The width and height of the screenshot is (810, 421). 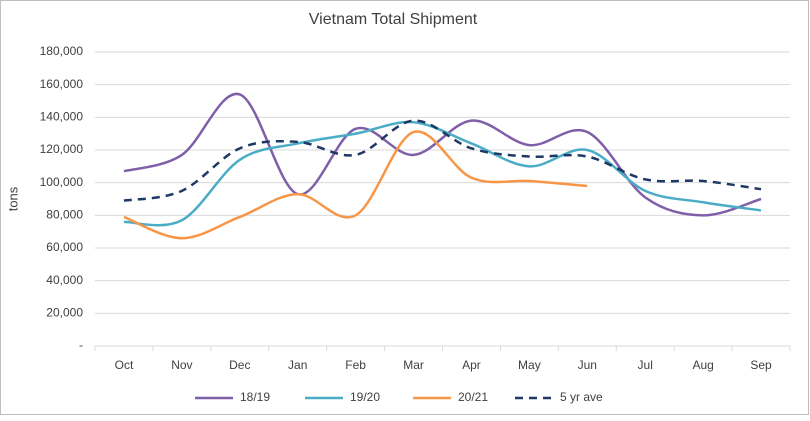 I want to click on x-tick-label: Jul, so click(x=645, y=365).